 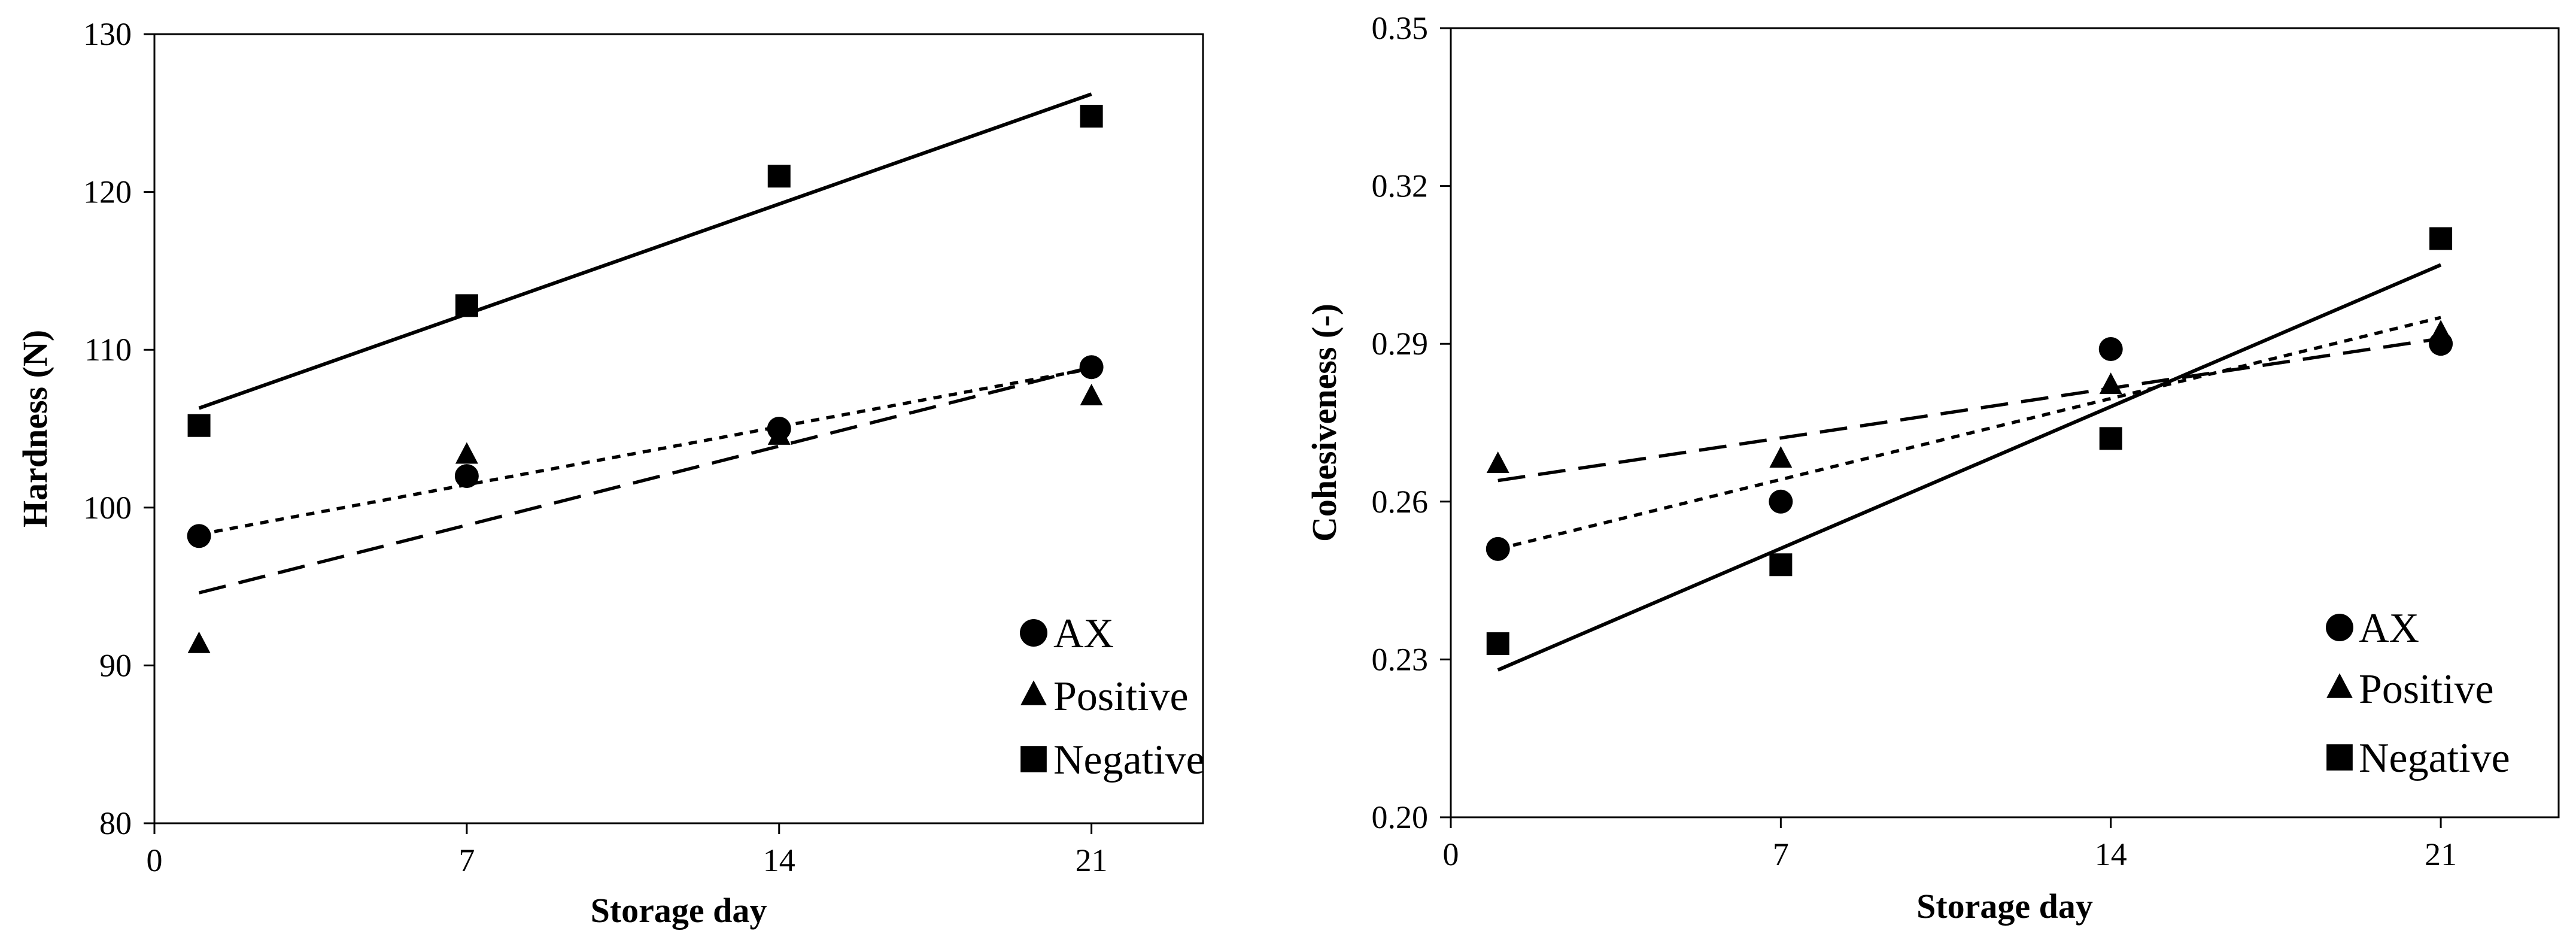 I want to click on y-tick-label: 90, so click(x=116, y=665).